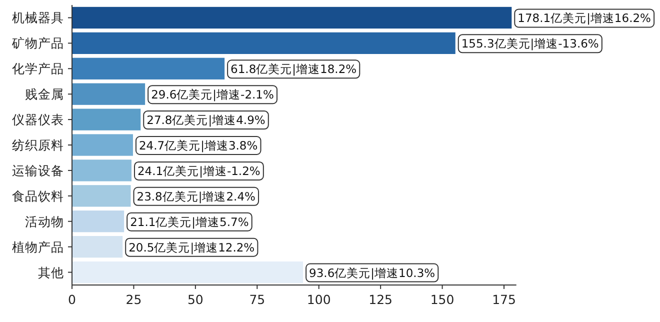  What do you see at coordinates (212, 95) in the screenshot?
I see `data-label: 29.6亿美元|增速-2.1%` at bounding box center [212, 95].